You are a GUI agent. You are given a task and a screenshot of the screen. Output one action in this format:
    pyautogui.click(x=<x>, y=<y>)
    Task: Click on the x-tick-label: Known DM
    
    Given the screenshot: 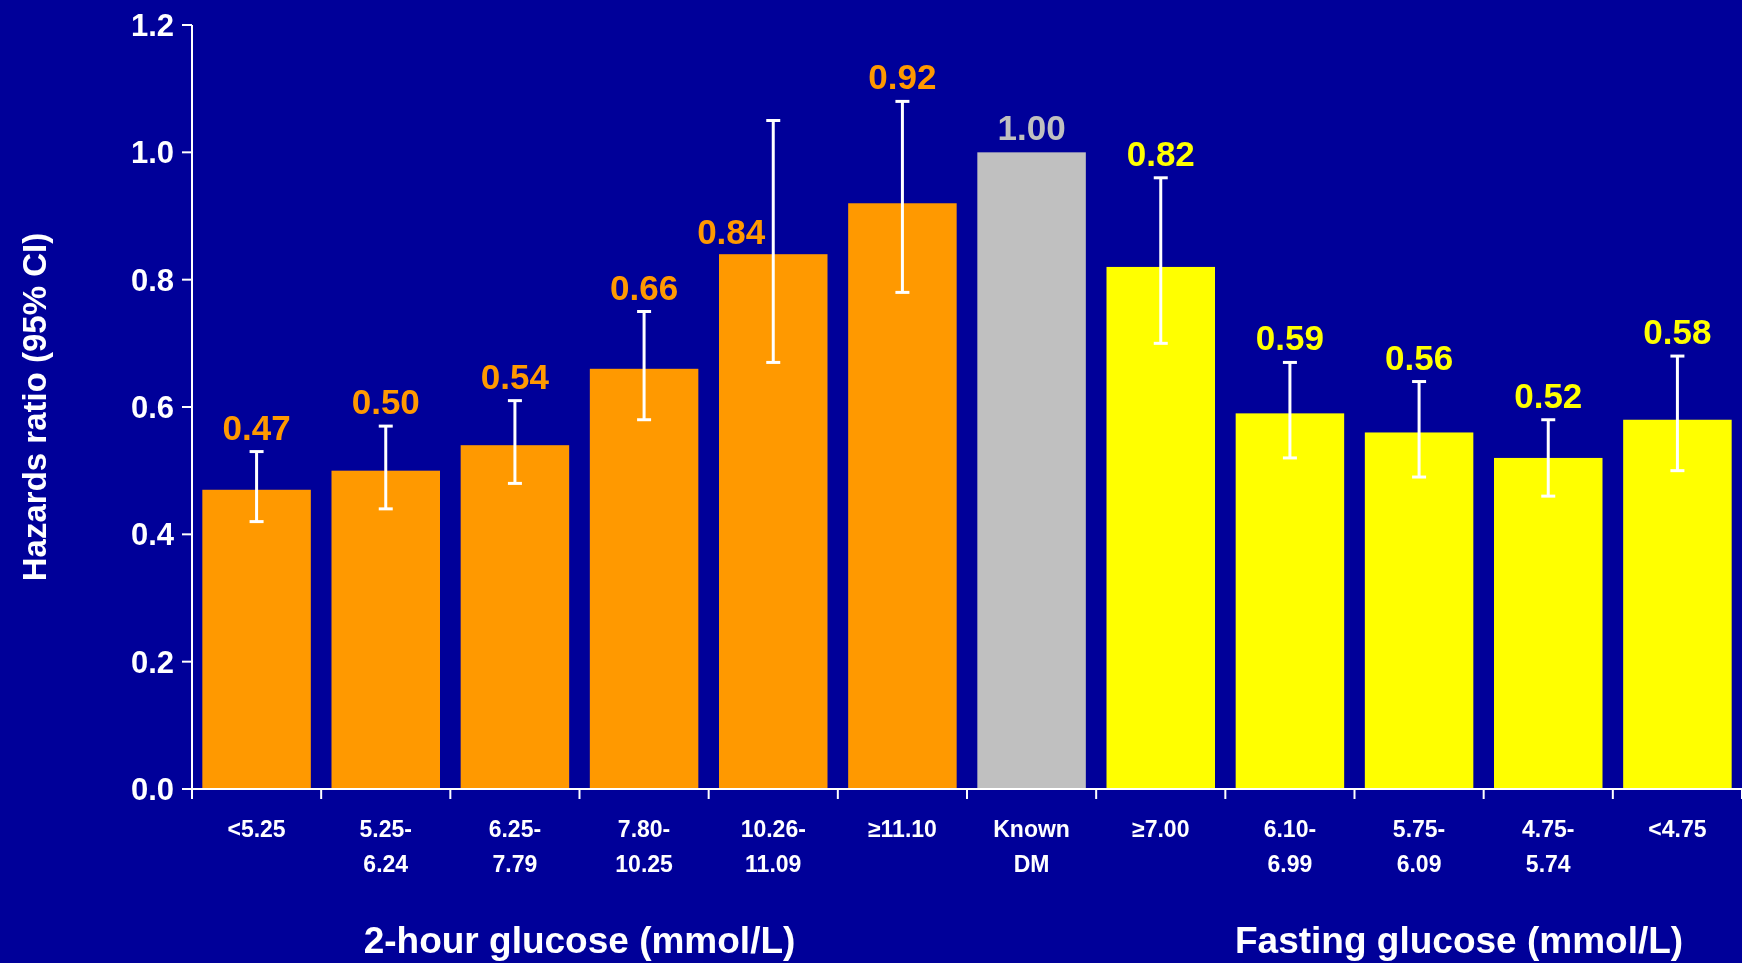 What is the action you would take?
    pyautogui.click(x=1031, y=846)
    